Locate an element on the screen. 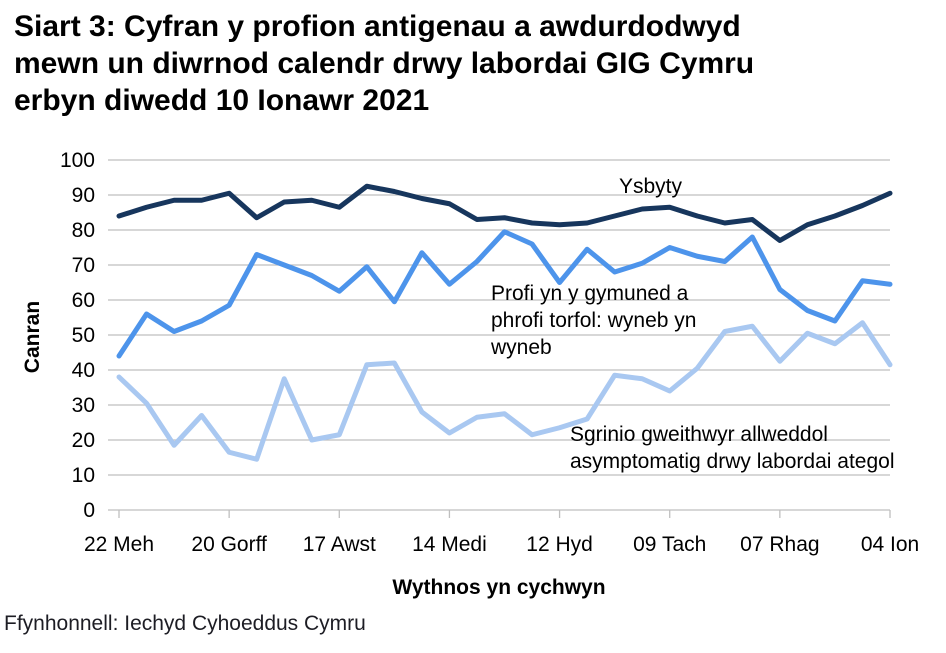 The width and height of the screenshot is (946, 653). y-tick-label: 10 is located at coordinates (83, 475).